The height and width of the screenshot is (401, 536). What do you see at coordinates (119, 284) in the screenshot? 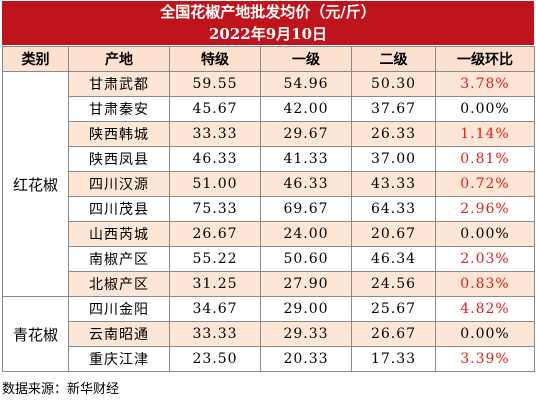
I see `origin-cell: 北椒产区` at bounding box center [119, 284].